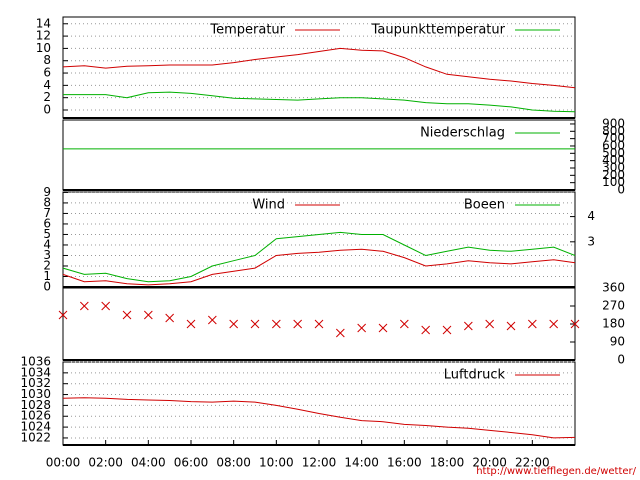 The height and width of the screenshot is (480, 640). Describe the element at coordinates (447, 463) in the screenshot. I see `x-tick-label: 18:00` at that location.